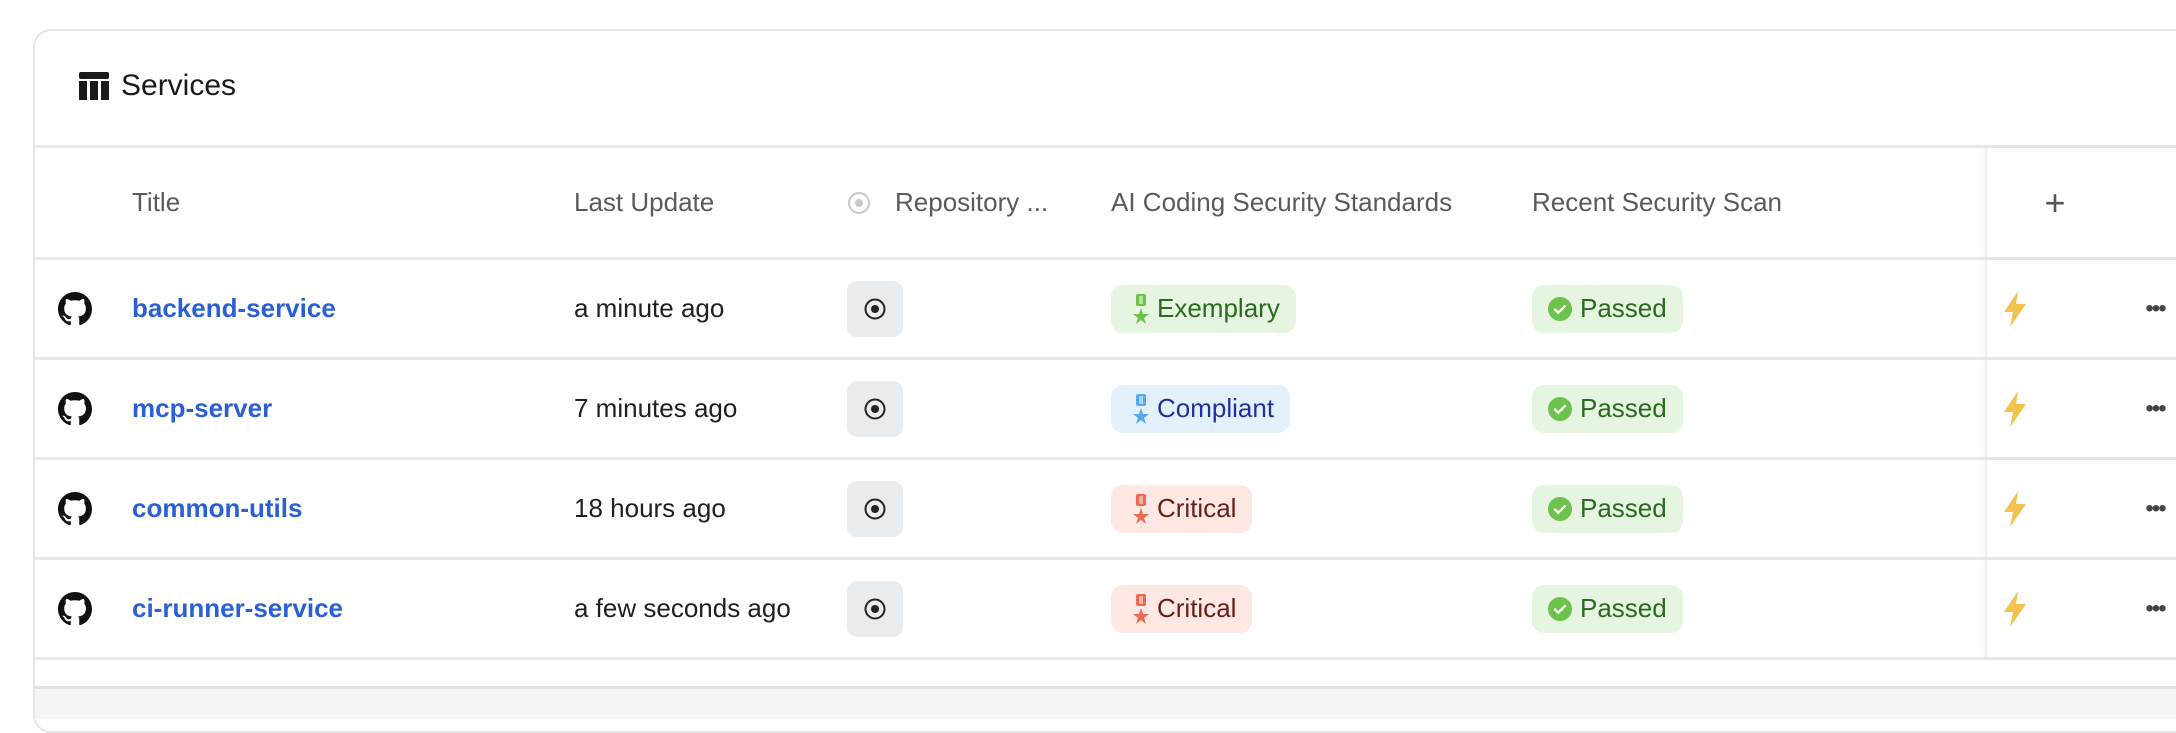 This screenshot has width=2176, height=733. What do you see at coordinates (1216, 408) in the screenshot?
I see `ai-standard-label: Compliant` at bounding box center [1216, 408].